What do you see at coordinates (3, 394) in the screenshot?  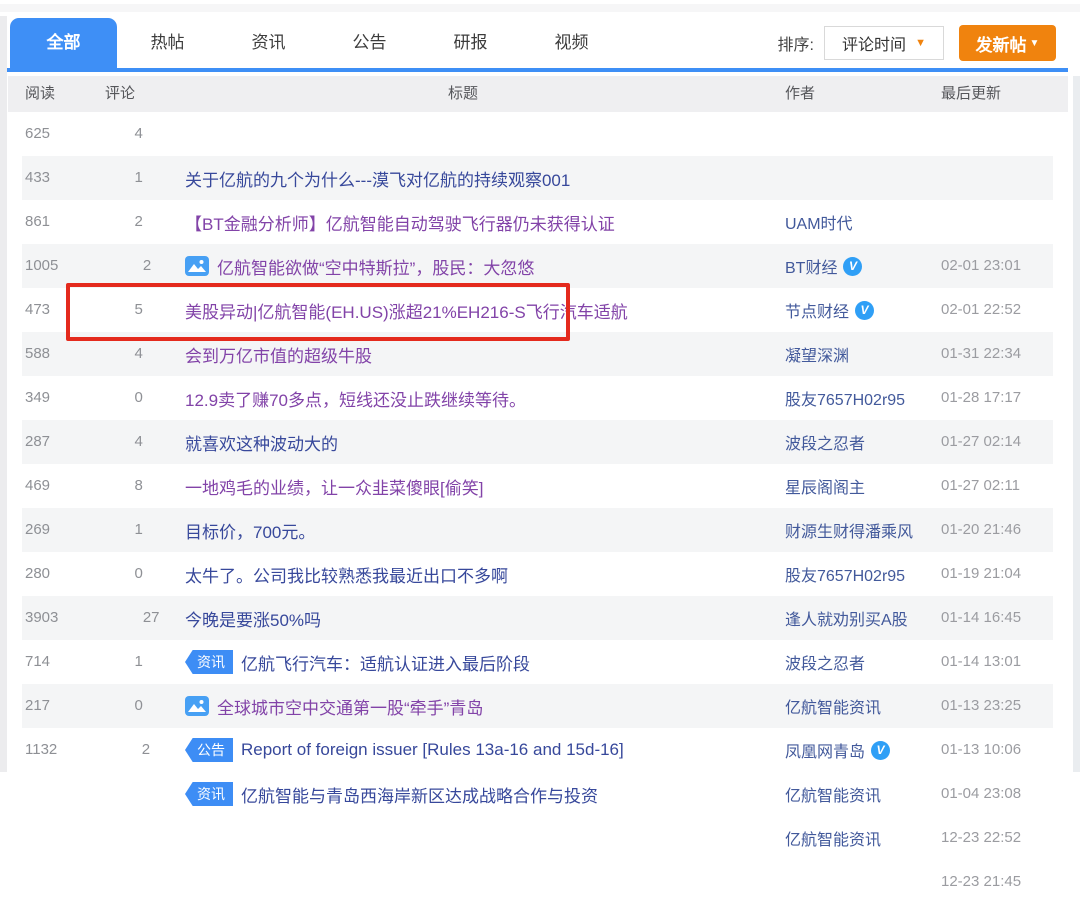 I see `left-edge-strip` at bounding box center [3, 394].